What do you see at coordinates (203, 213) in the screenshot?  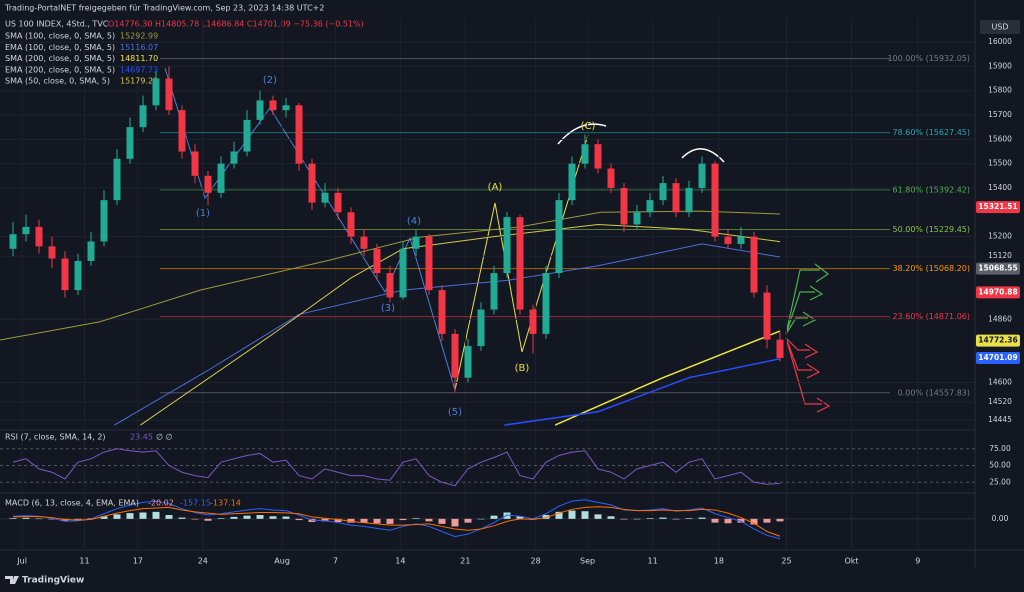 I see `wave-label: (1)` at bounding box center [203, 213].